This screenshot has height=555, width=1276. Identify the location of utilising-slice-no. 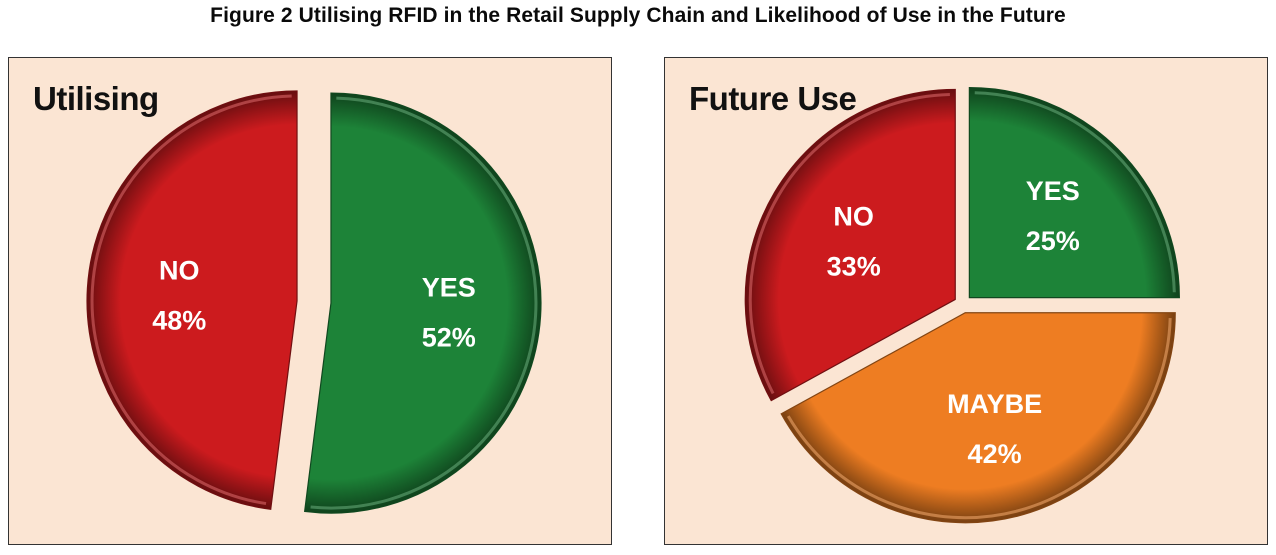
(192, 300).